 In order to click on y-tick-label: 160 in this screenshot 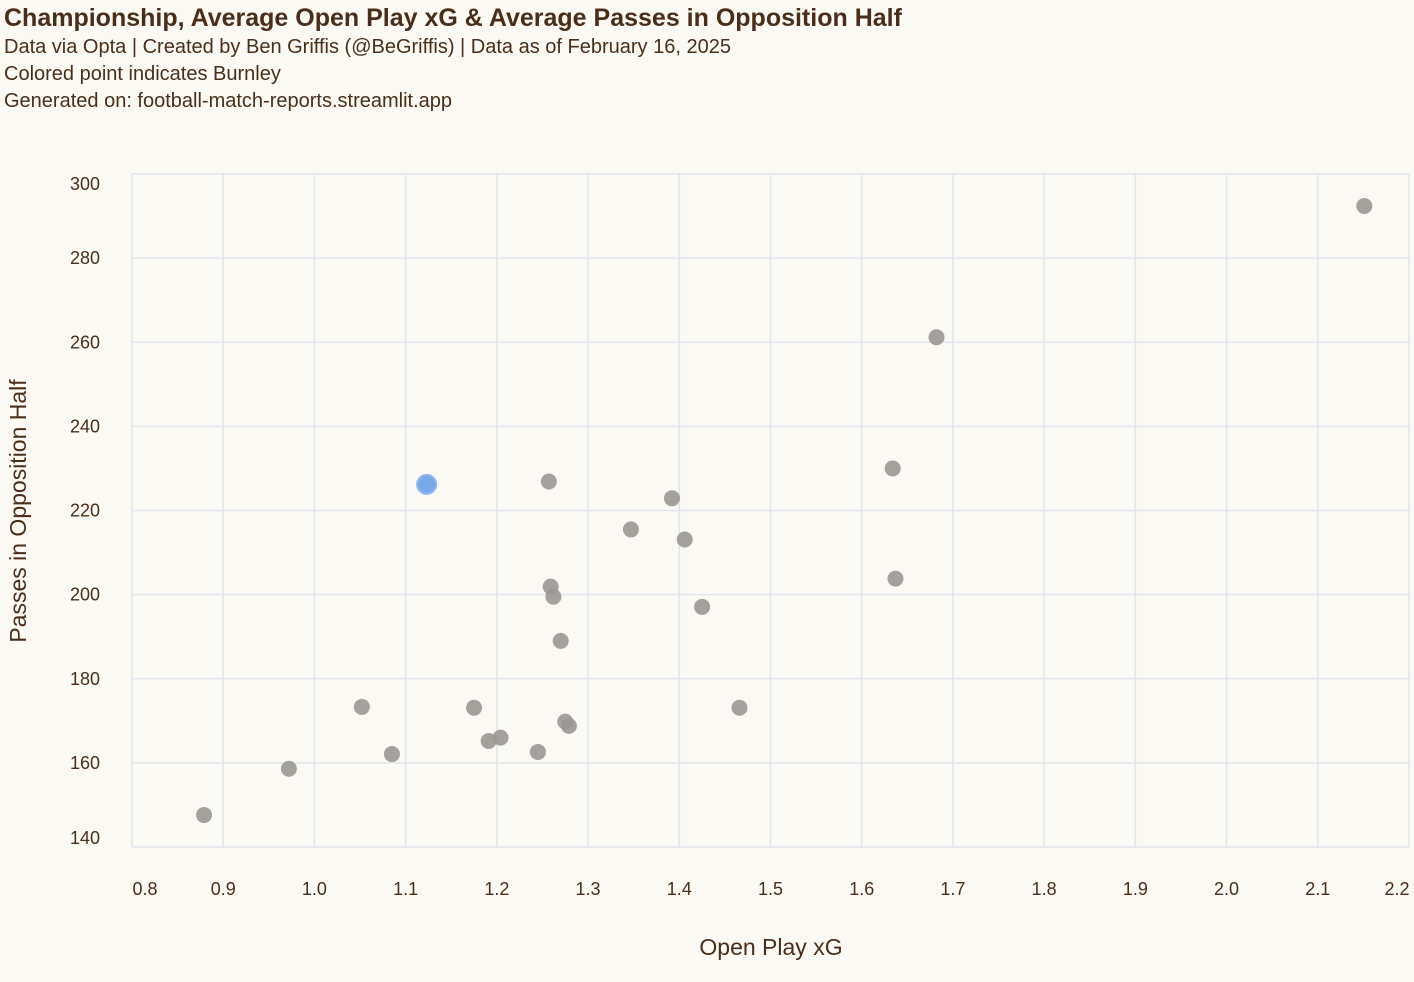, I will do `click(85, 763)`.